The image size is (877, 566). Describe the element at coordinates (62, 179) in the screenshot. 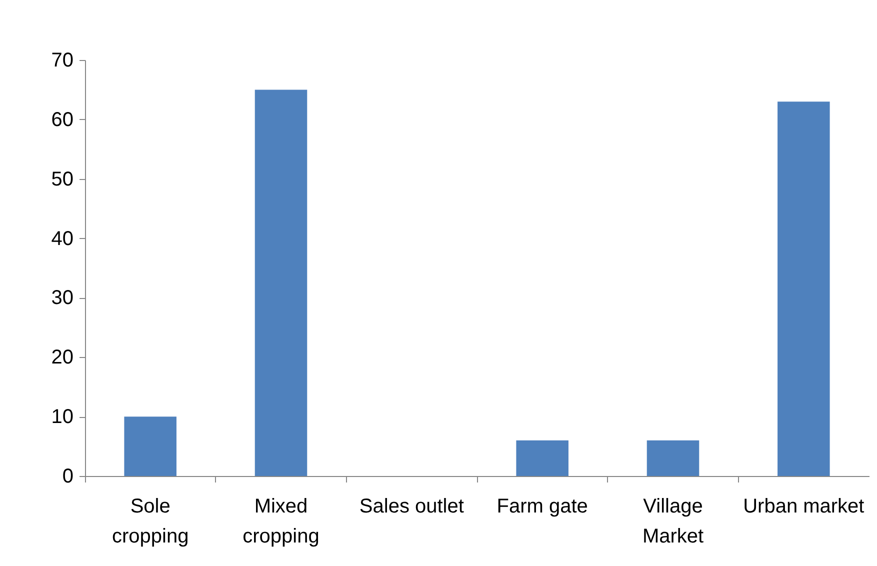

I see `y-tick-label: 50` at that location.